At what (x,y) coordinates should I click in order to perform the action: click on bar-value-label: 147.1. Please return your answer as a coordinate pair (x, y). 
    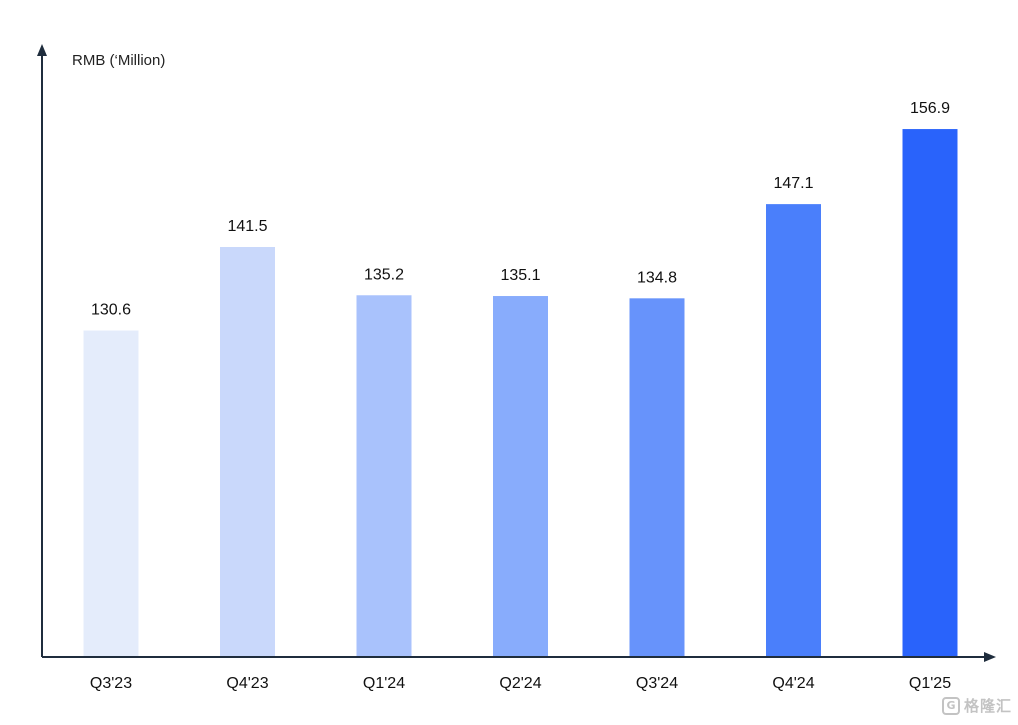
    Looking at the image, I should click on (793, 183).